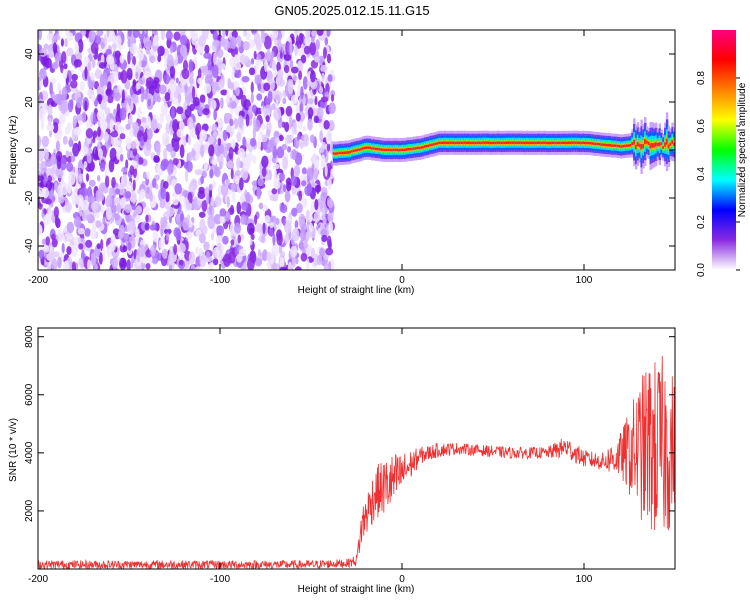 The height and width of the screenshot is (600, 750). What do you see at coordinates (356, 290) in the screenshot?
I see `spectrogram-x-label: Height of straight line (km)` at bounding box center [356, 290].